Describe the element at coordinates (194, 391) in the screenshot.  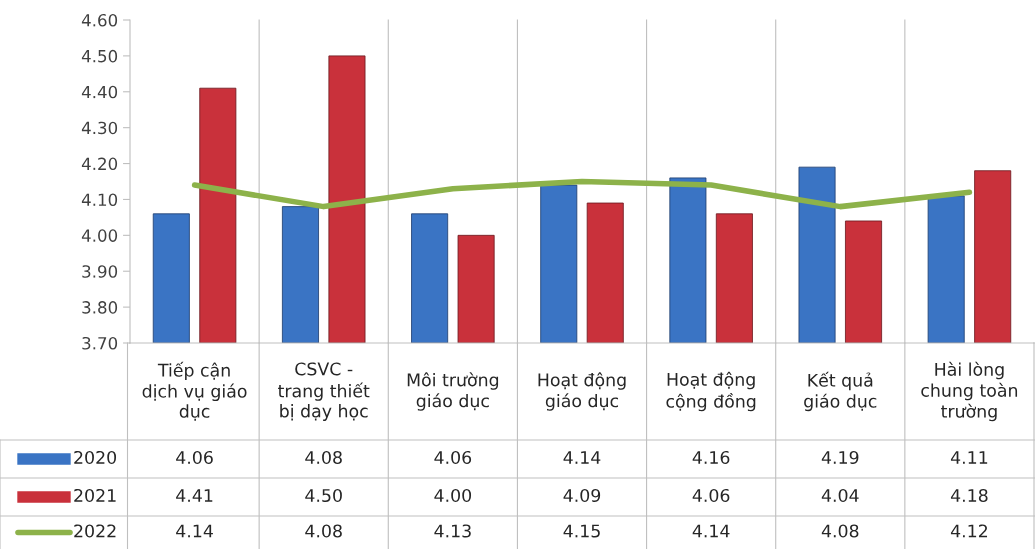
I see `x-tick-label: Tiếp cận dịch vụ giáo dục` at that location.